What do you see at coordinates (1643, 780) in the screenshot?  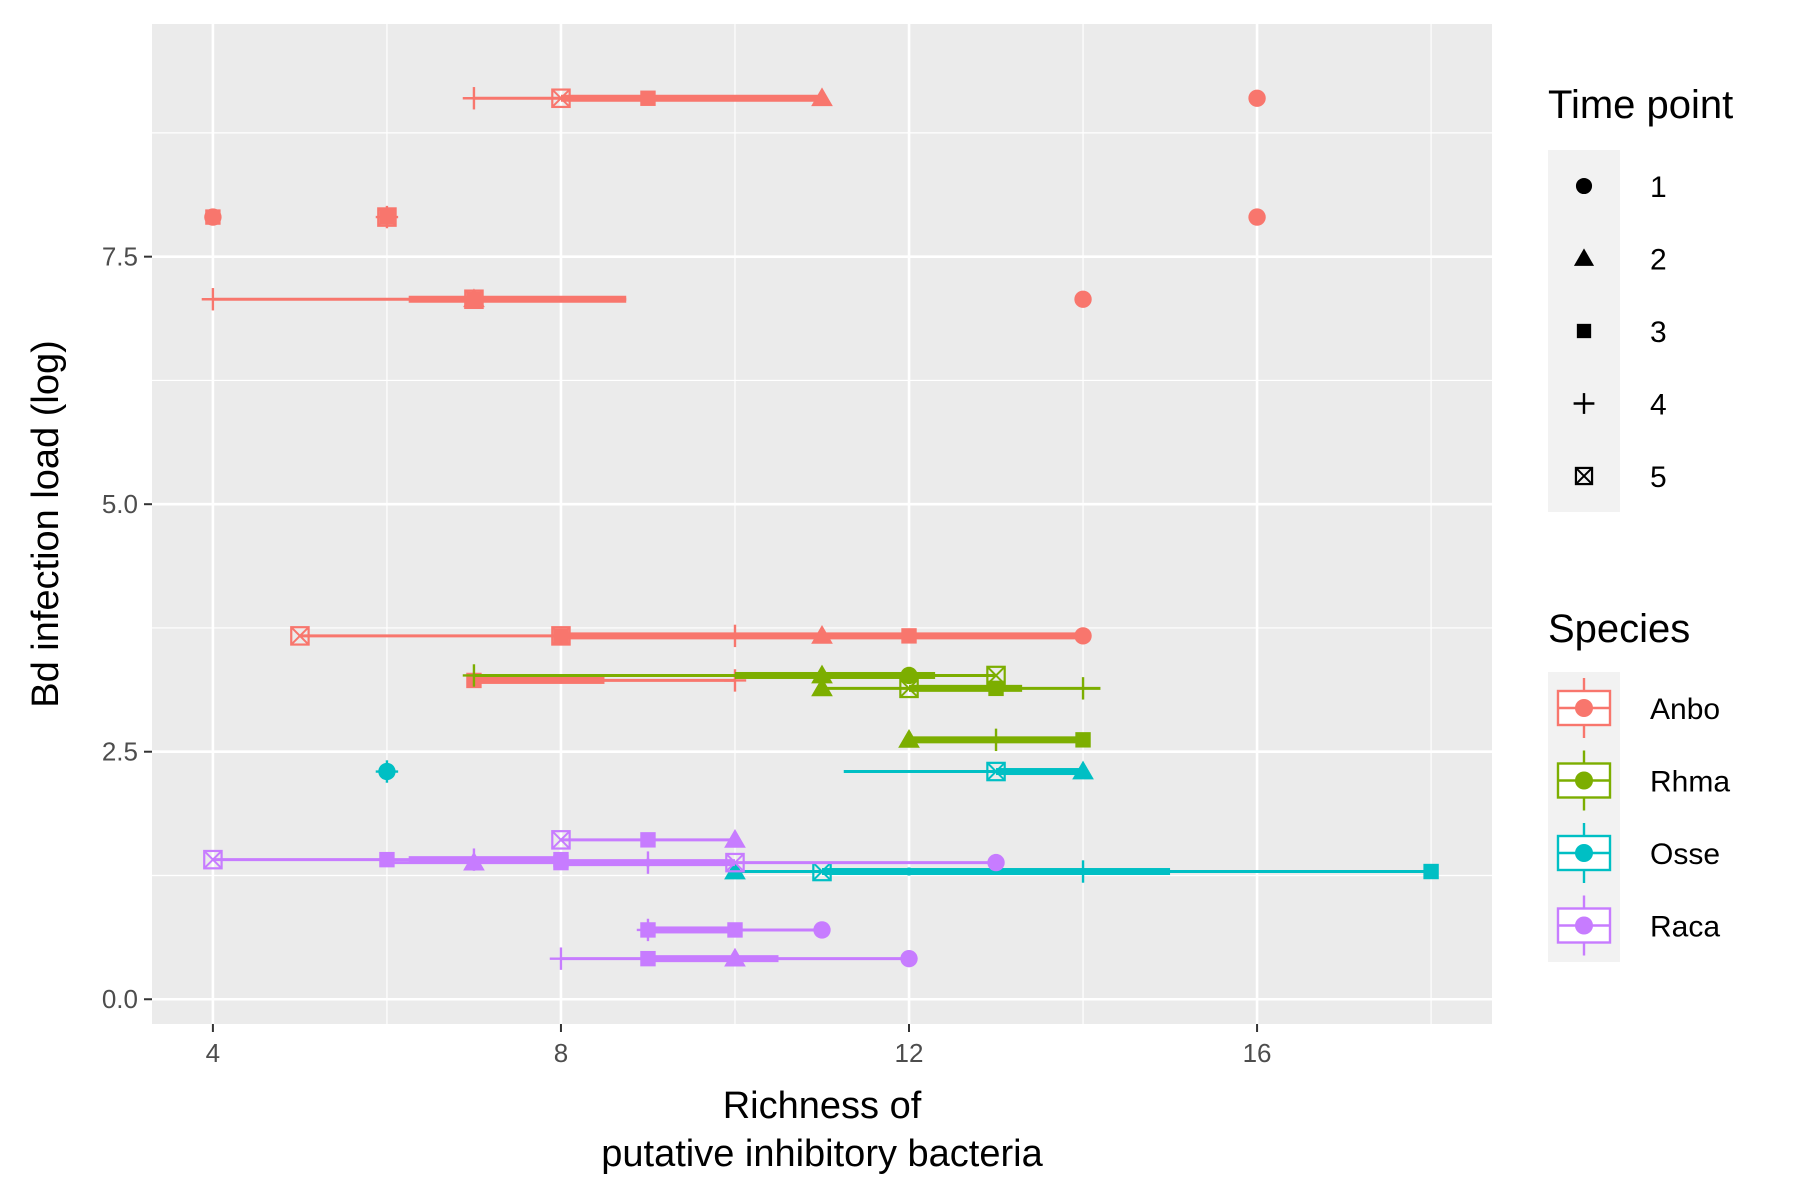 I see `legend-color-item: Rhma` at bounding box center [1643, 780].